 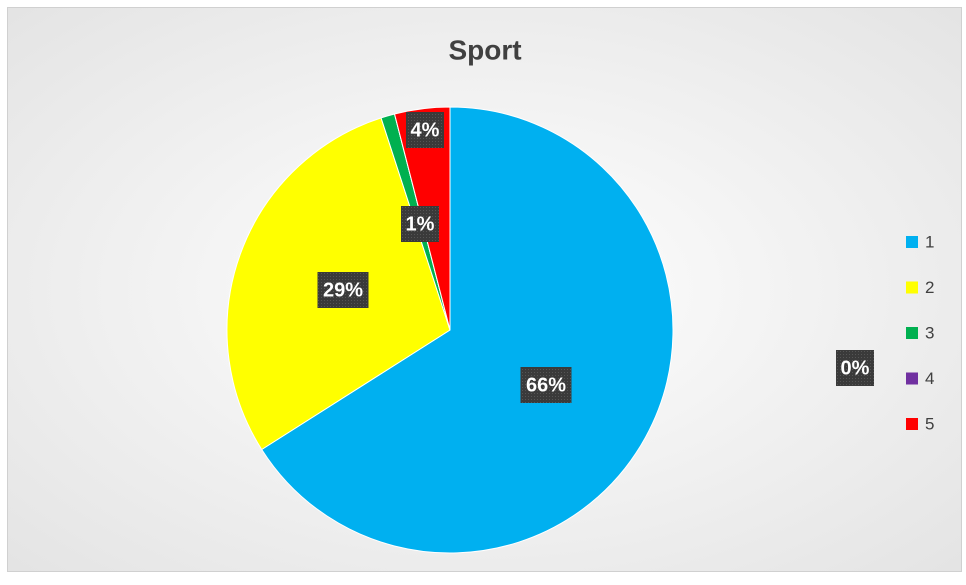 I want to click on data-label: 0%, so click(x=855, y=368).